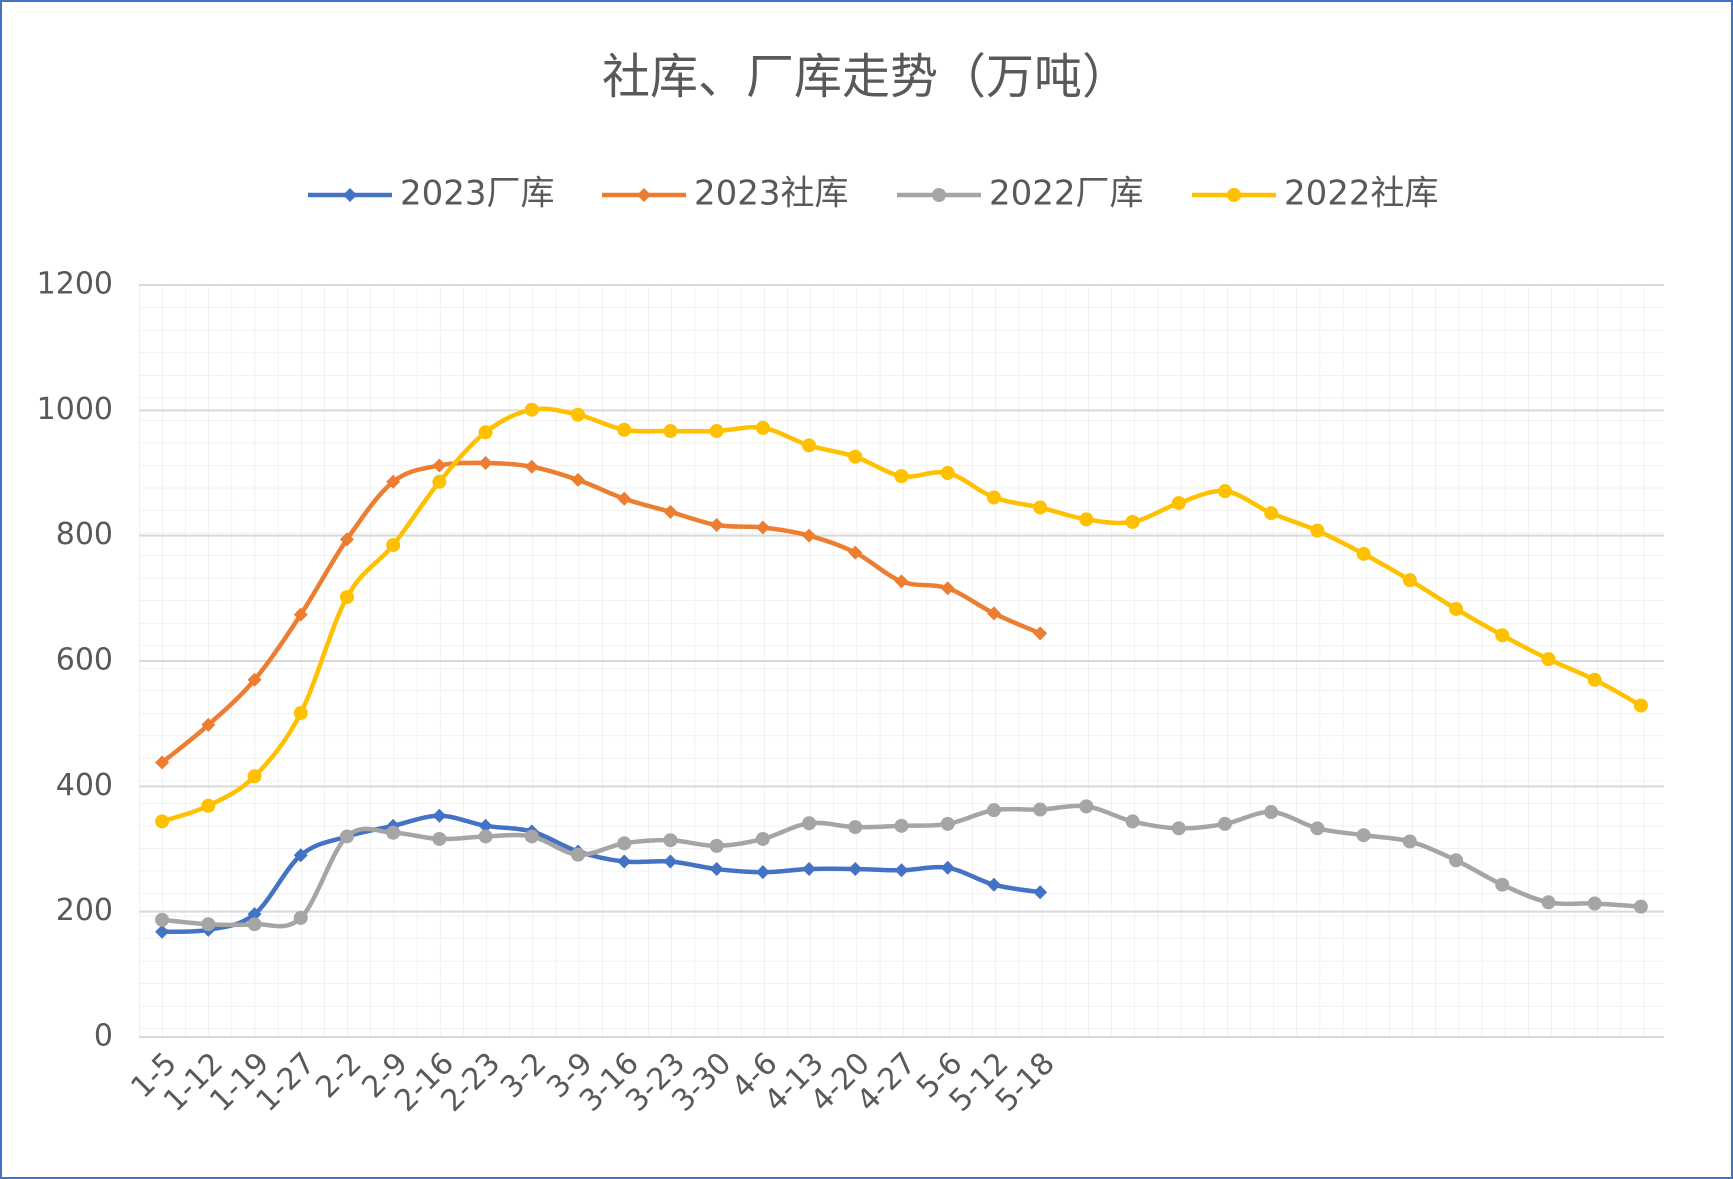 The width and height of the screenshot is (1733, 1179). Describe the element at coordinates (771, 194) in the screenshot. I see `legend-label: 2023社库` at that location.